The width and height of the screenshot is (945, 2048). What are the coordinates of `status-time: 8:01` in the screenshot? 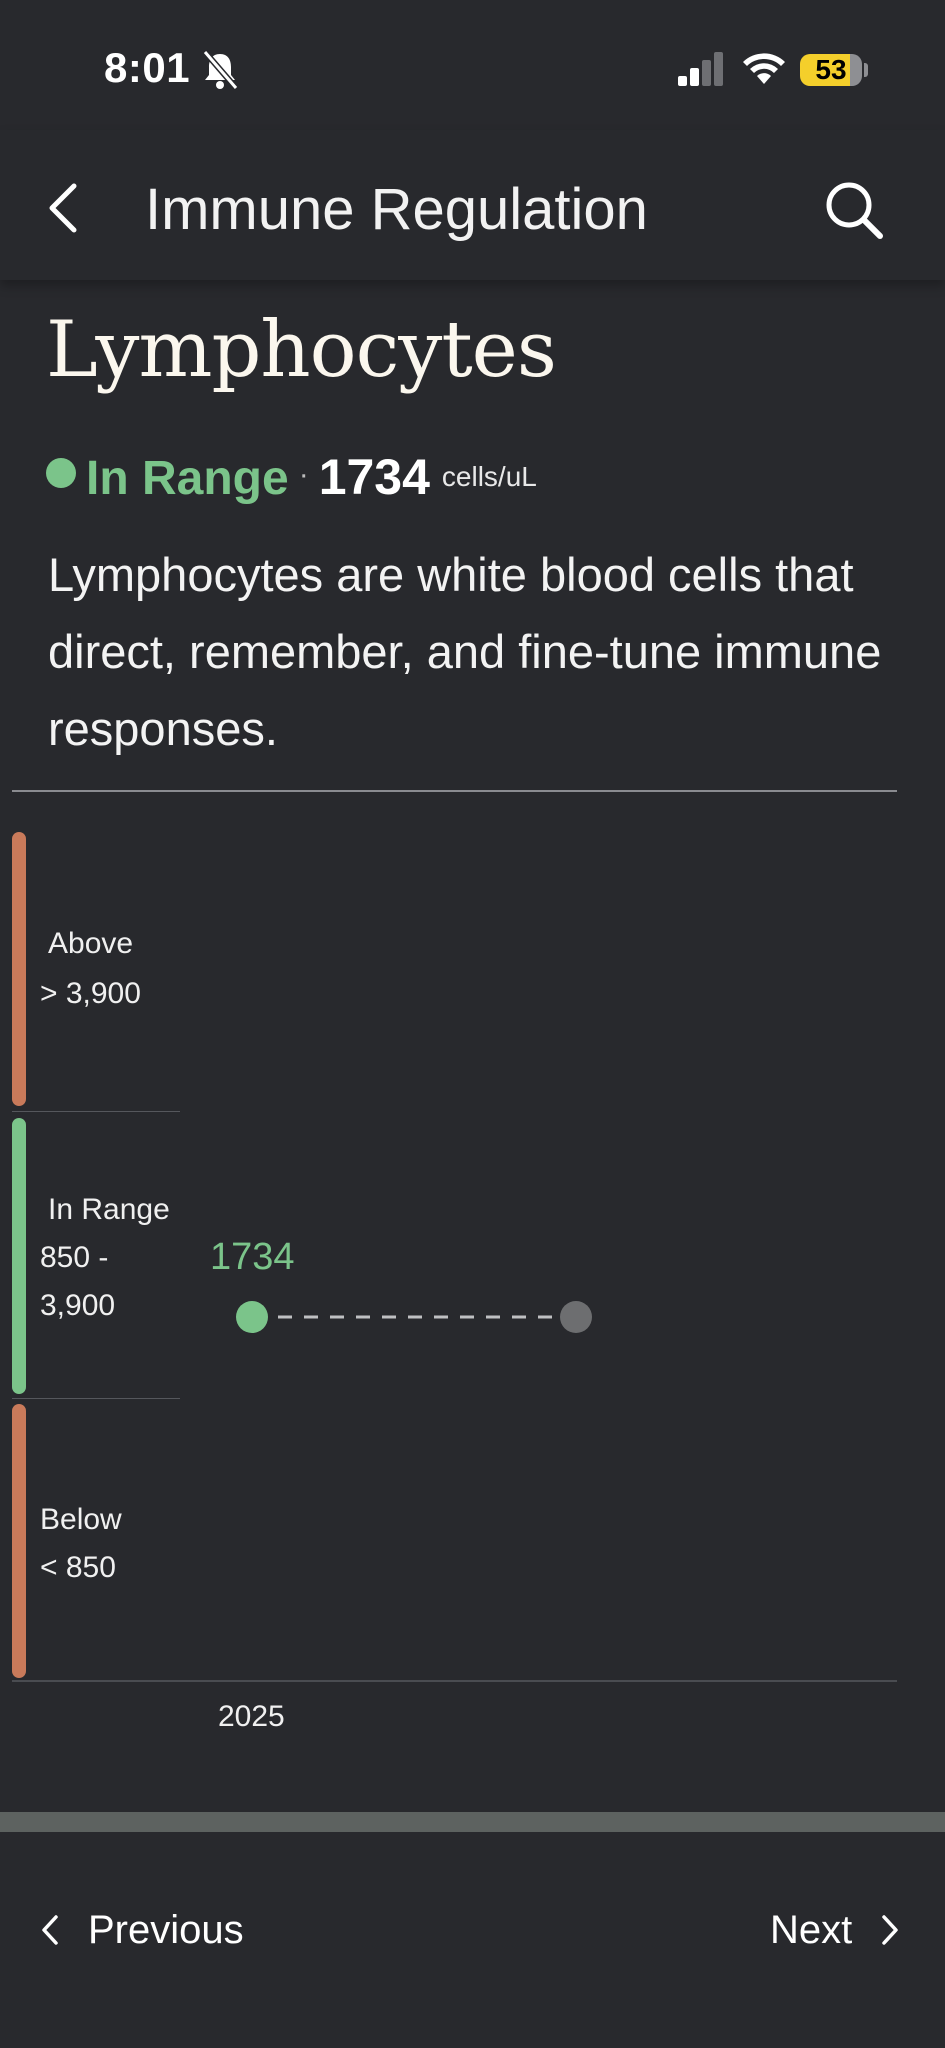 It's located at (147, 67).